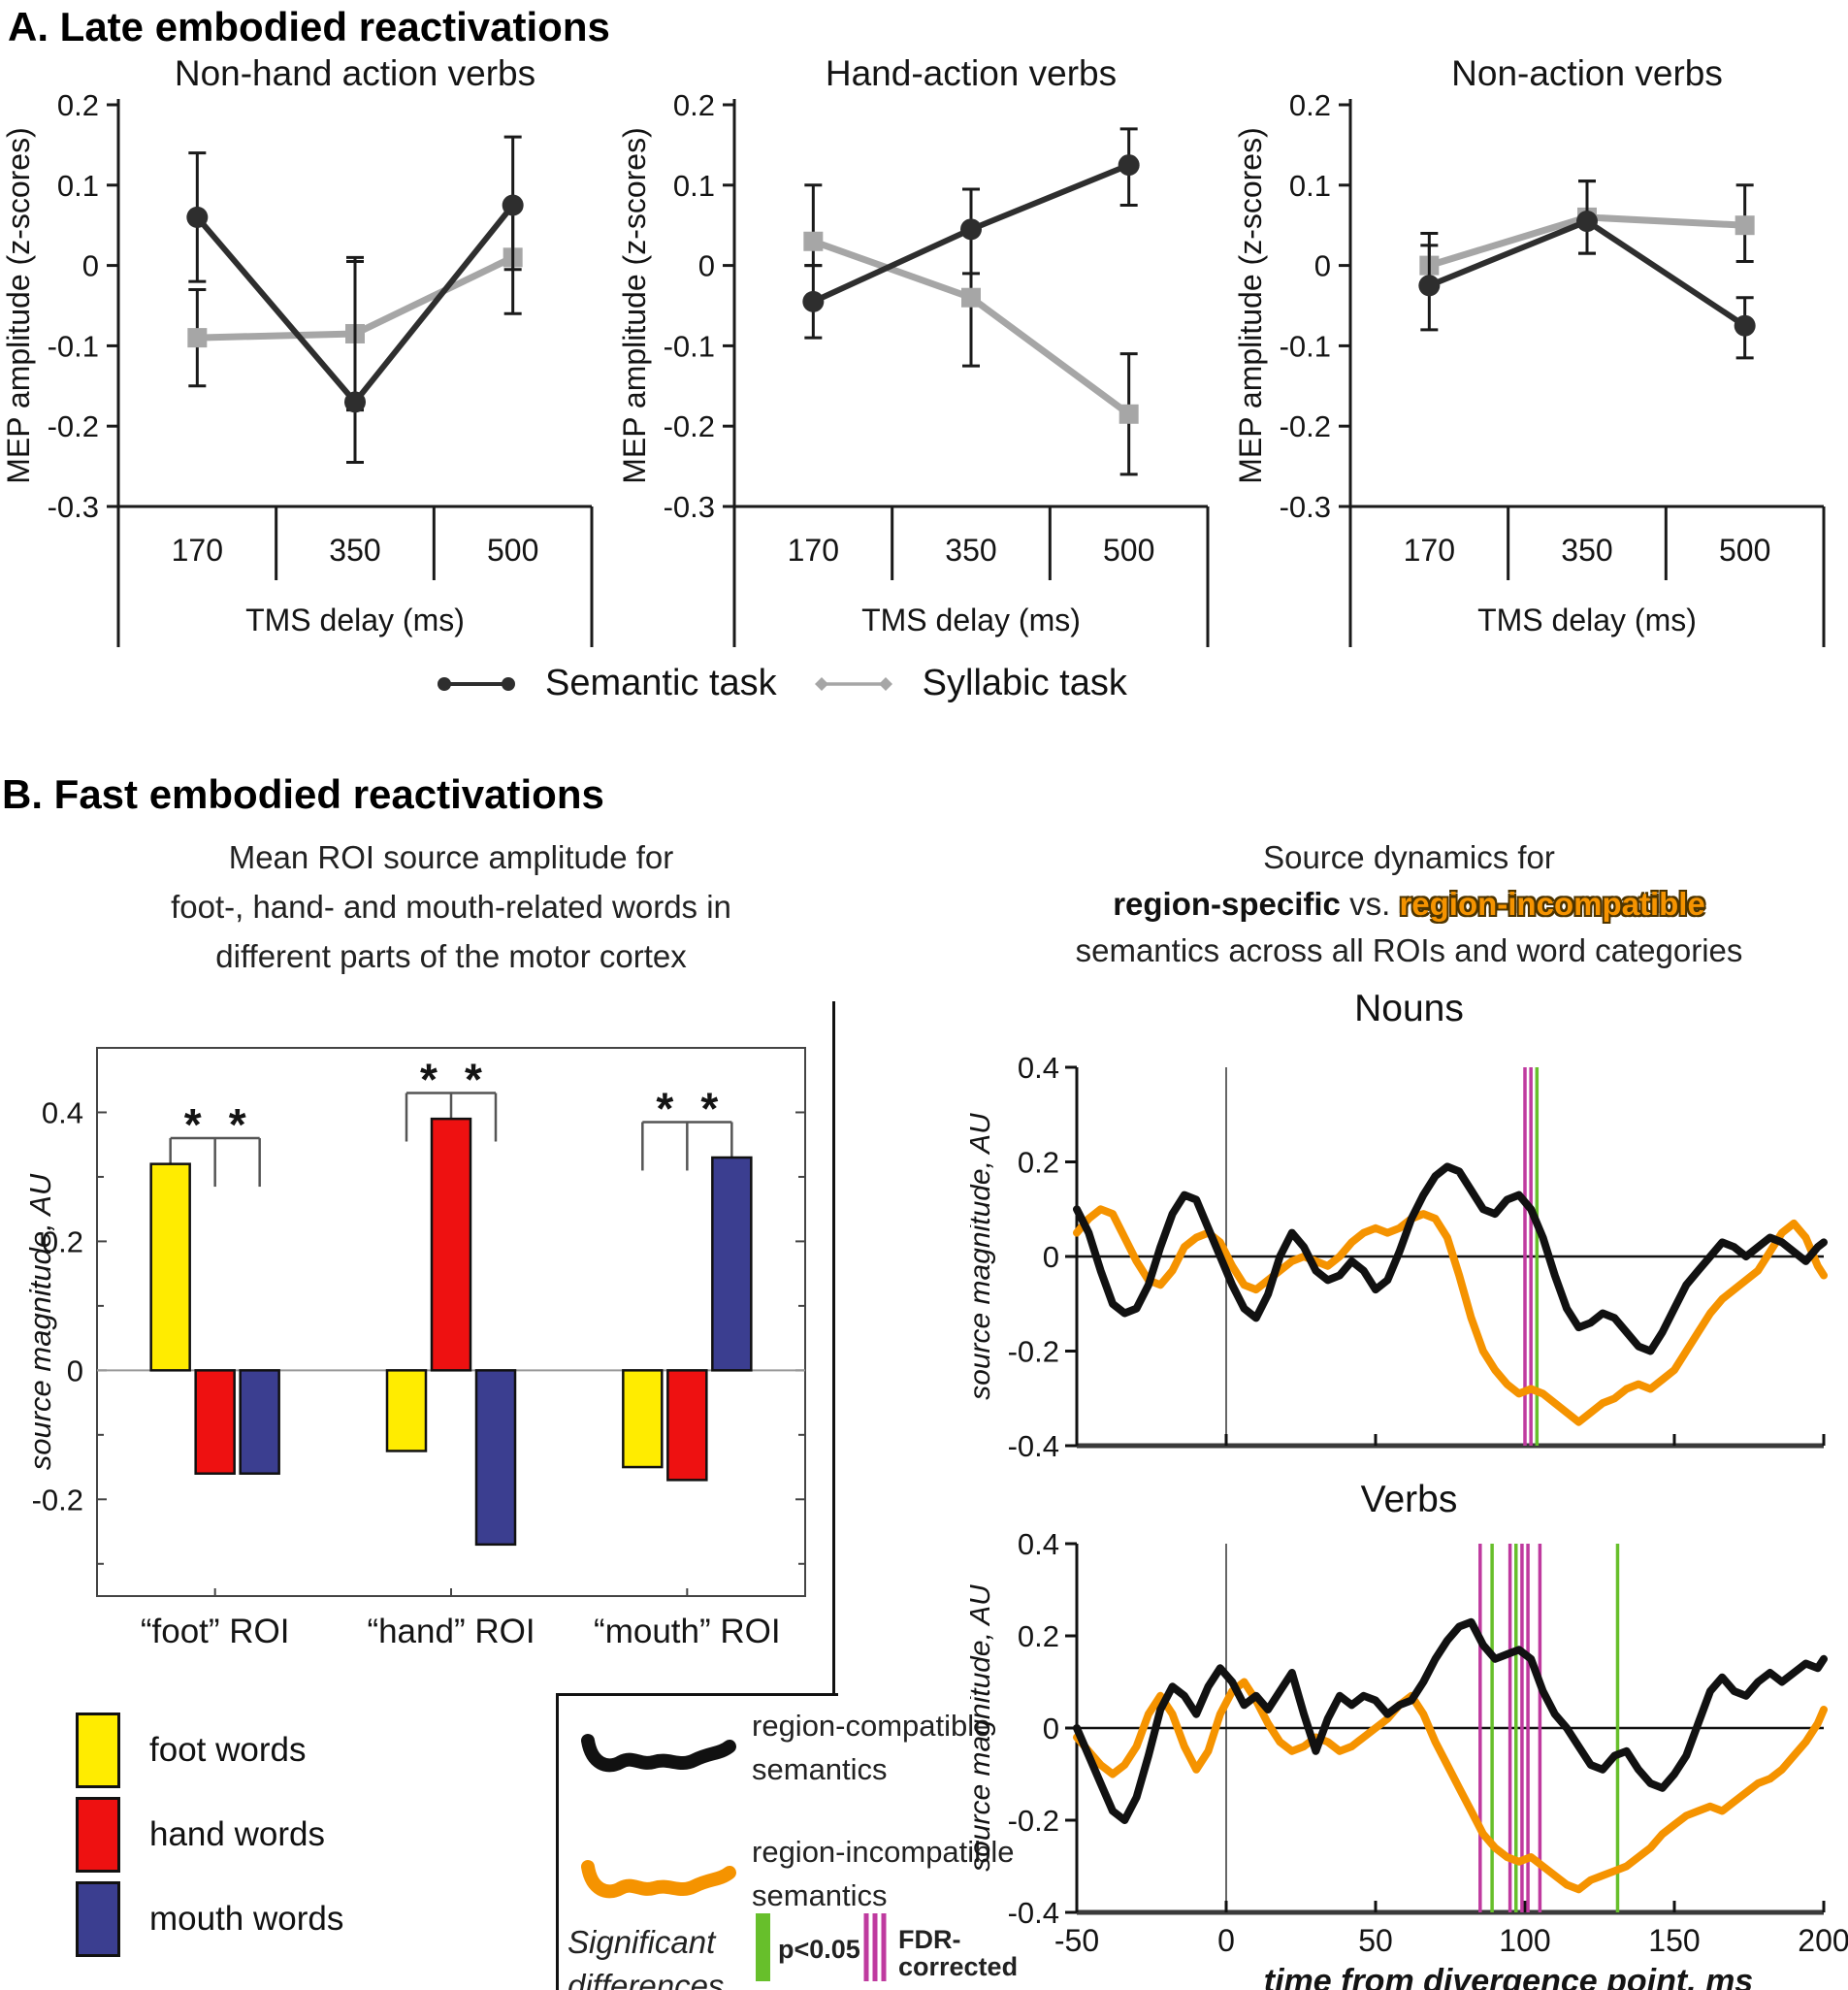 The image size is (1848, 1990). I want to click on verbs-title: Verbs, so click(1409, 1499).